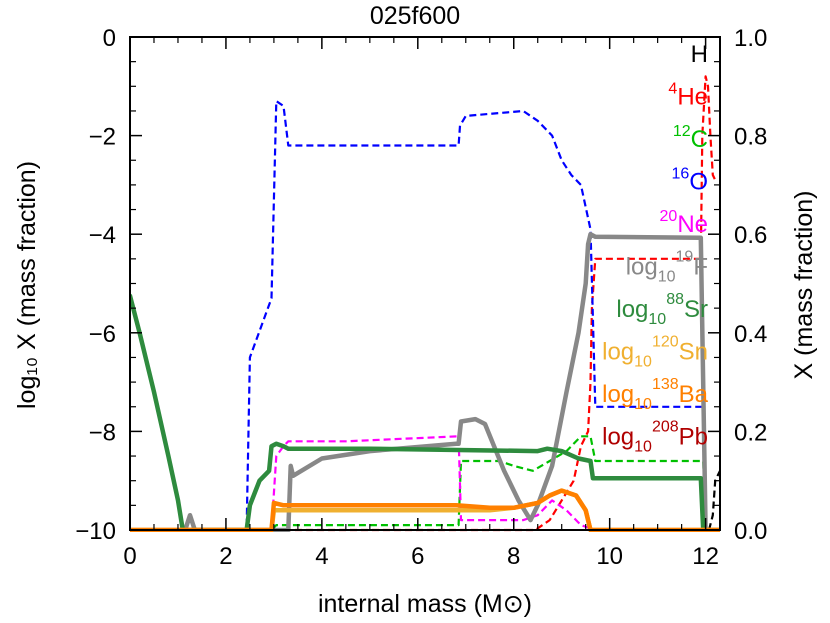  Describe the element at coordinates (667, 267) in the screenshot. I see `legend-item-log10-19f: log1019F` at that location.